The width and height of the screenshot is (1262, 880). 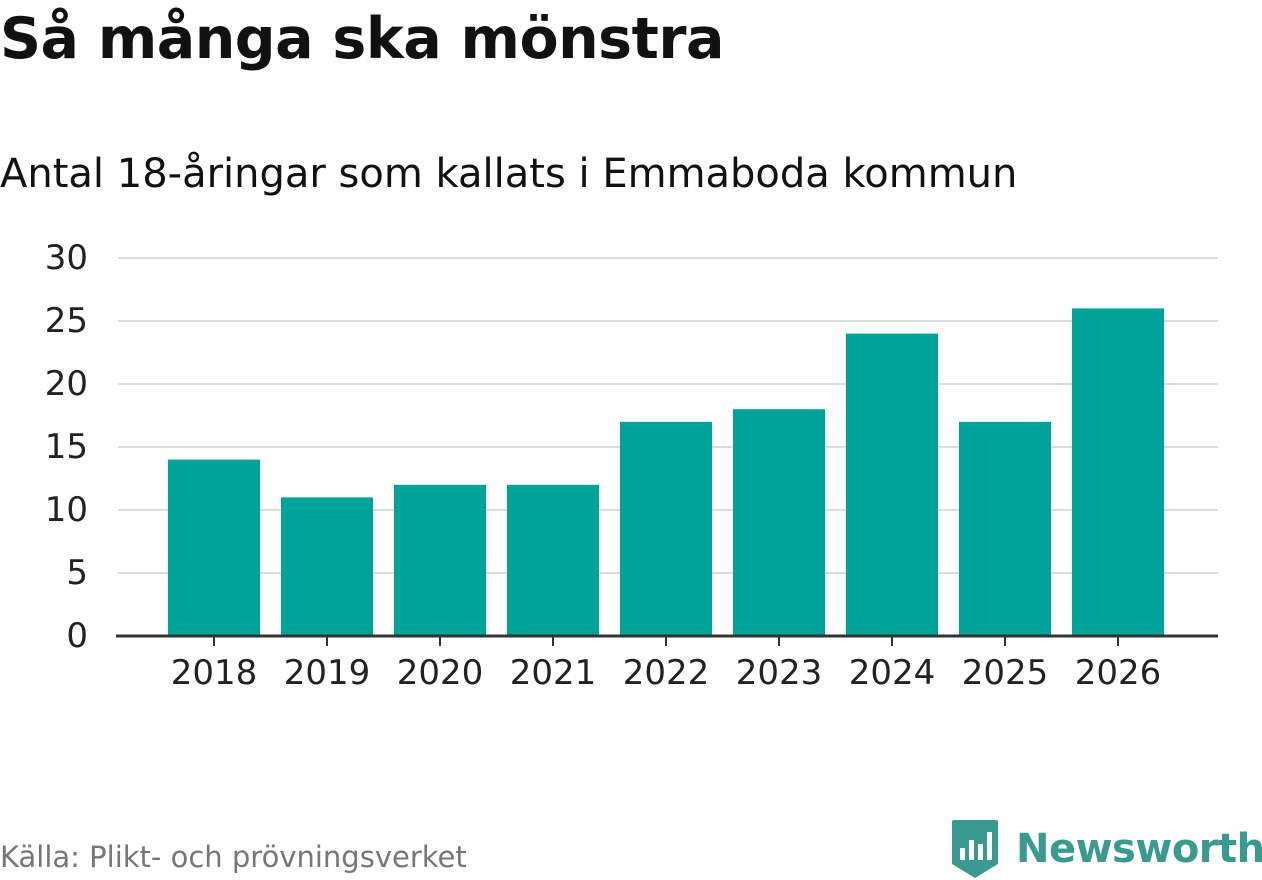 What do you see at coordinates (1005, 528) in the screenshot?
I see `bar-2025` at bounding box center [1005, 528].